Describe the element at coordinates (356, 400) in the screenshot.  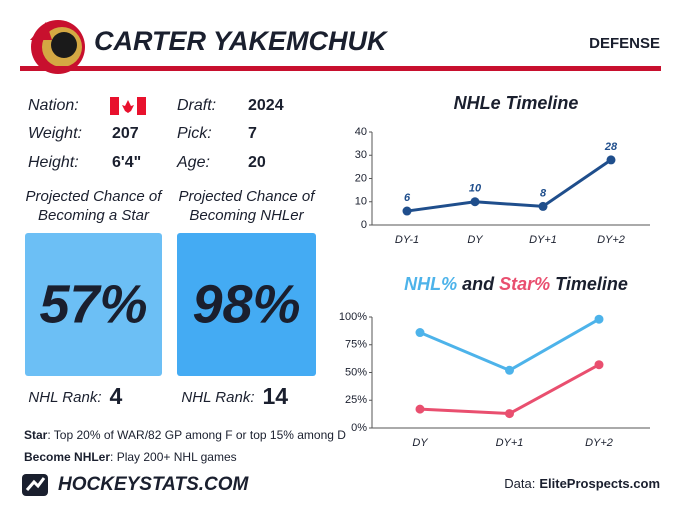
I see `y-tick-label: 25%` at that location.